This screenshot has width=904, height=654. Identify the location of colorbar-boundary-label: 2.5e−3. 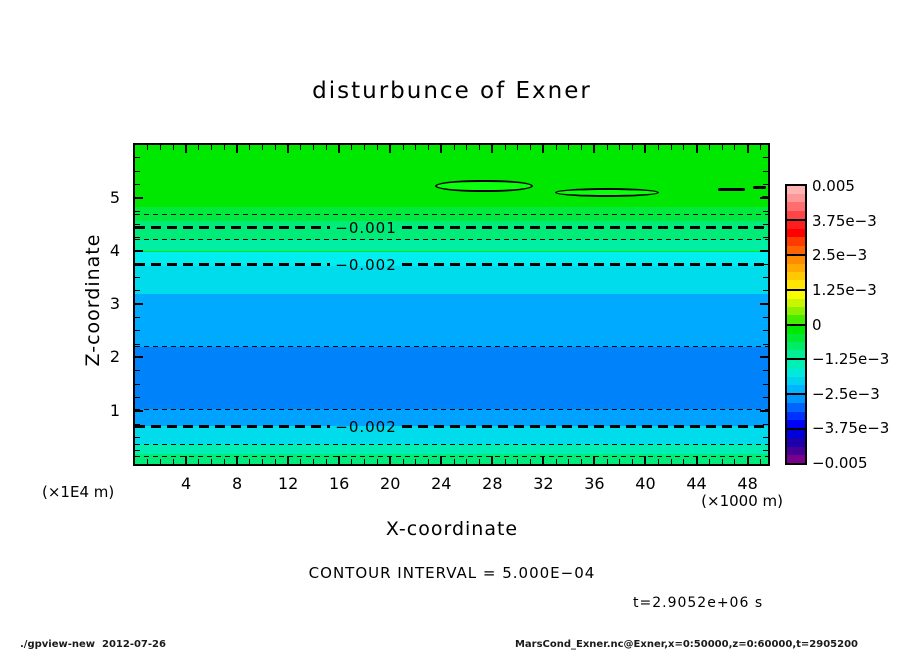
(840, 255).